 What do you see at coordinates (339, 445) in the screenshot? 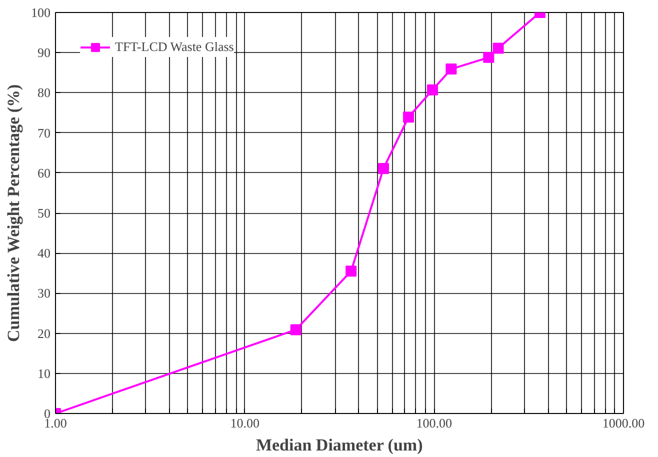
I see `x-axis-title: Median Diameter (um)` at bounding box center [339, 445].